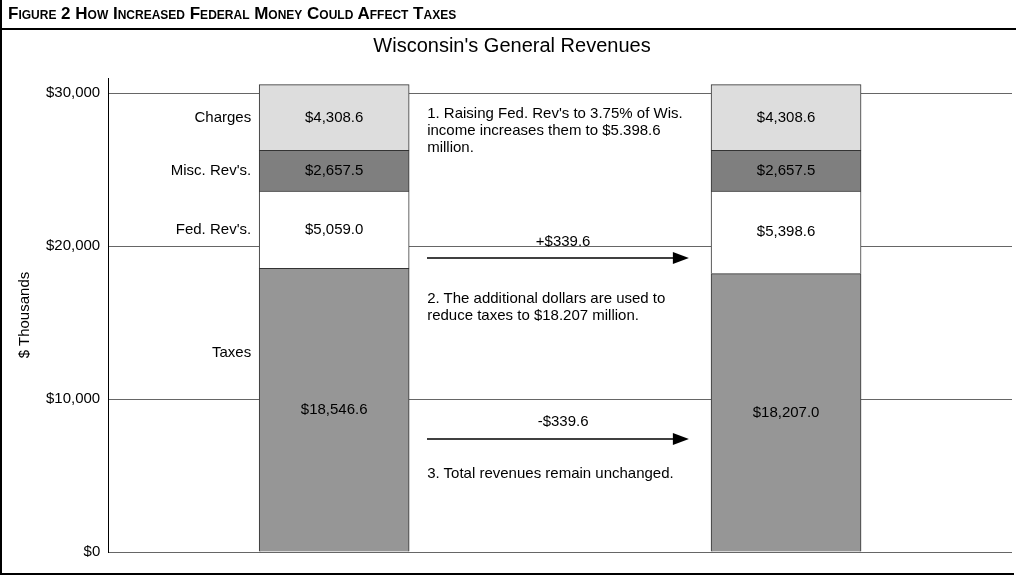 This screenshot has height=577, width=1016. I want to click on annotation: 2. The additional dollars are used to reduce taxes to $18.207 million., so click(546, 305).